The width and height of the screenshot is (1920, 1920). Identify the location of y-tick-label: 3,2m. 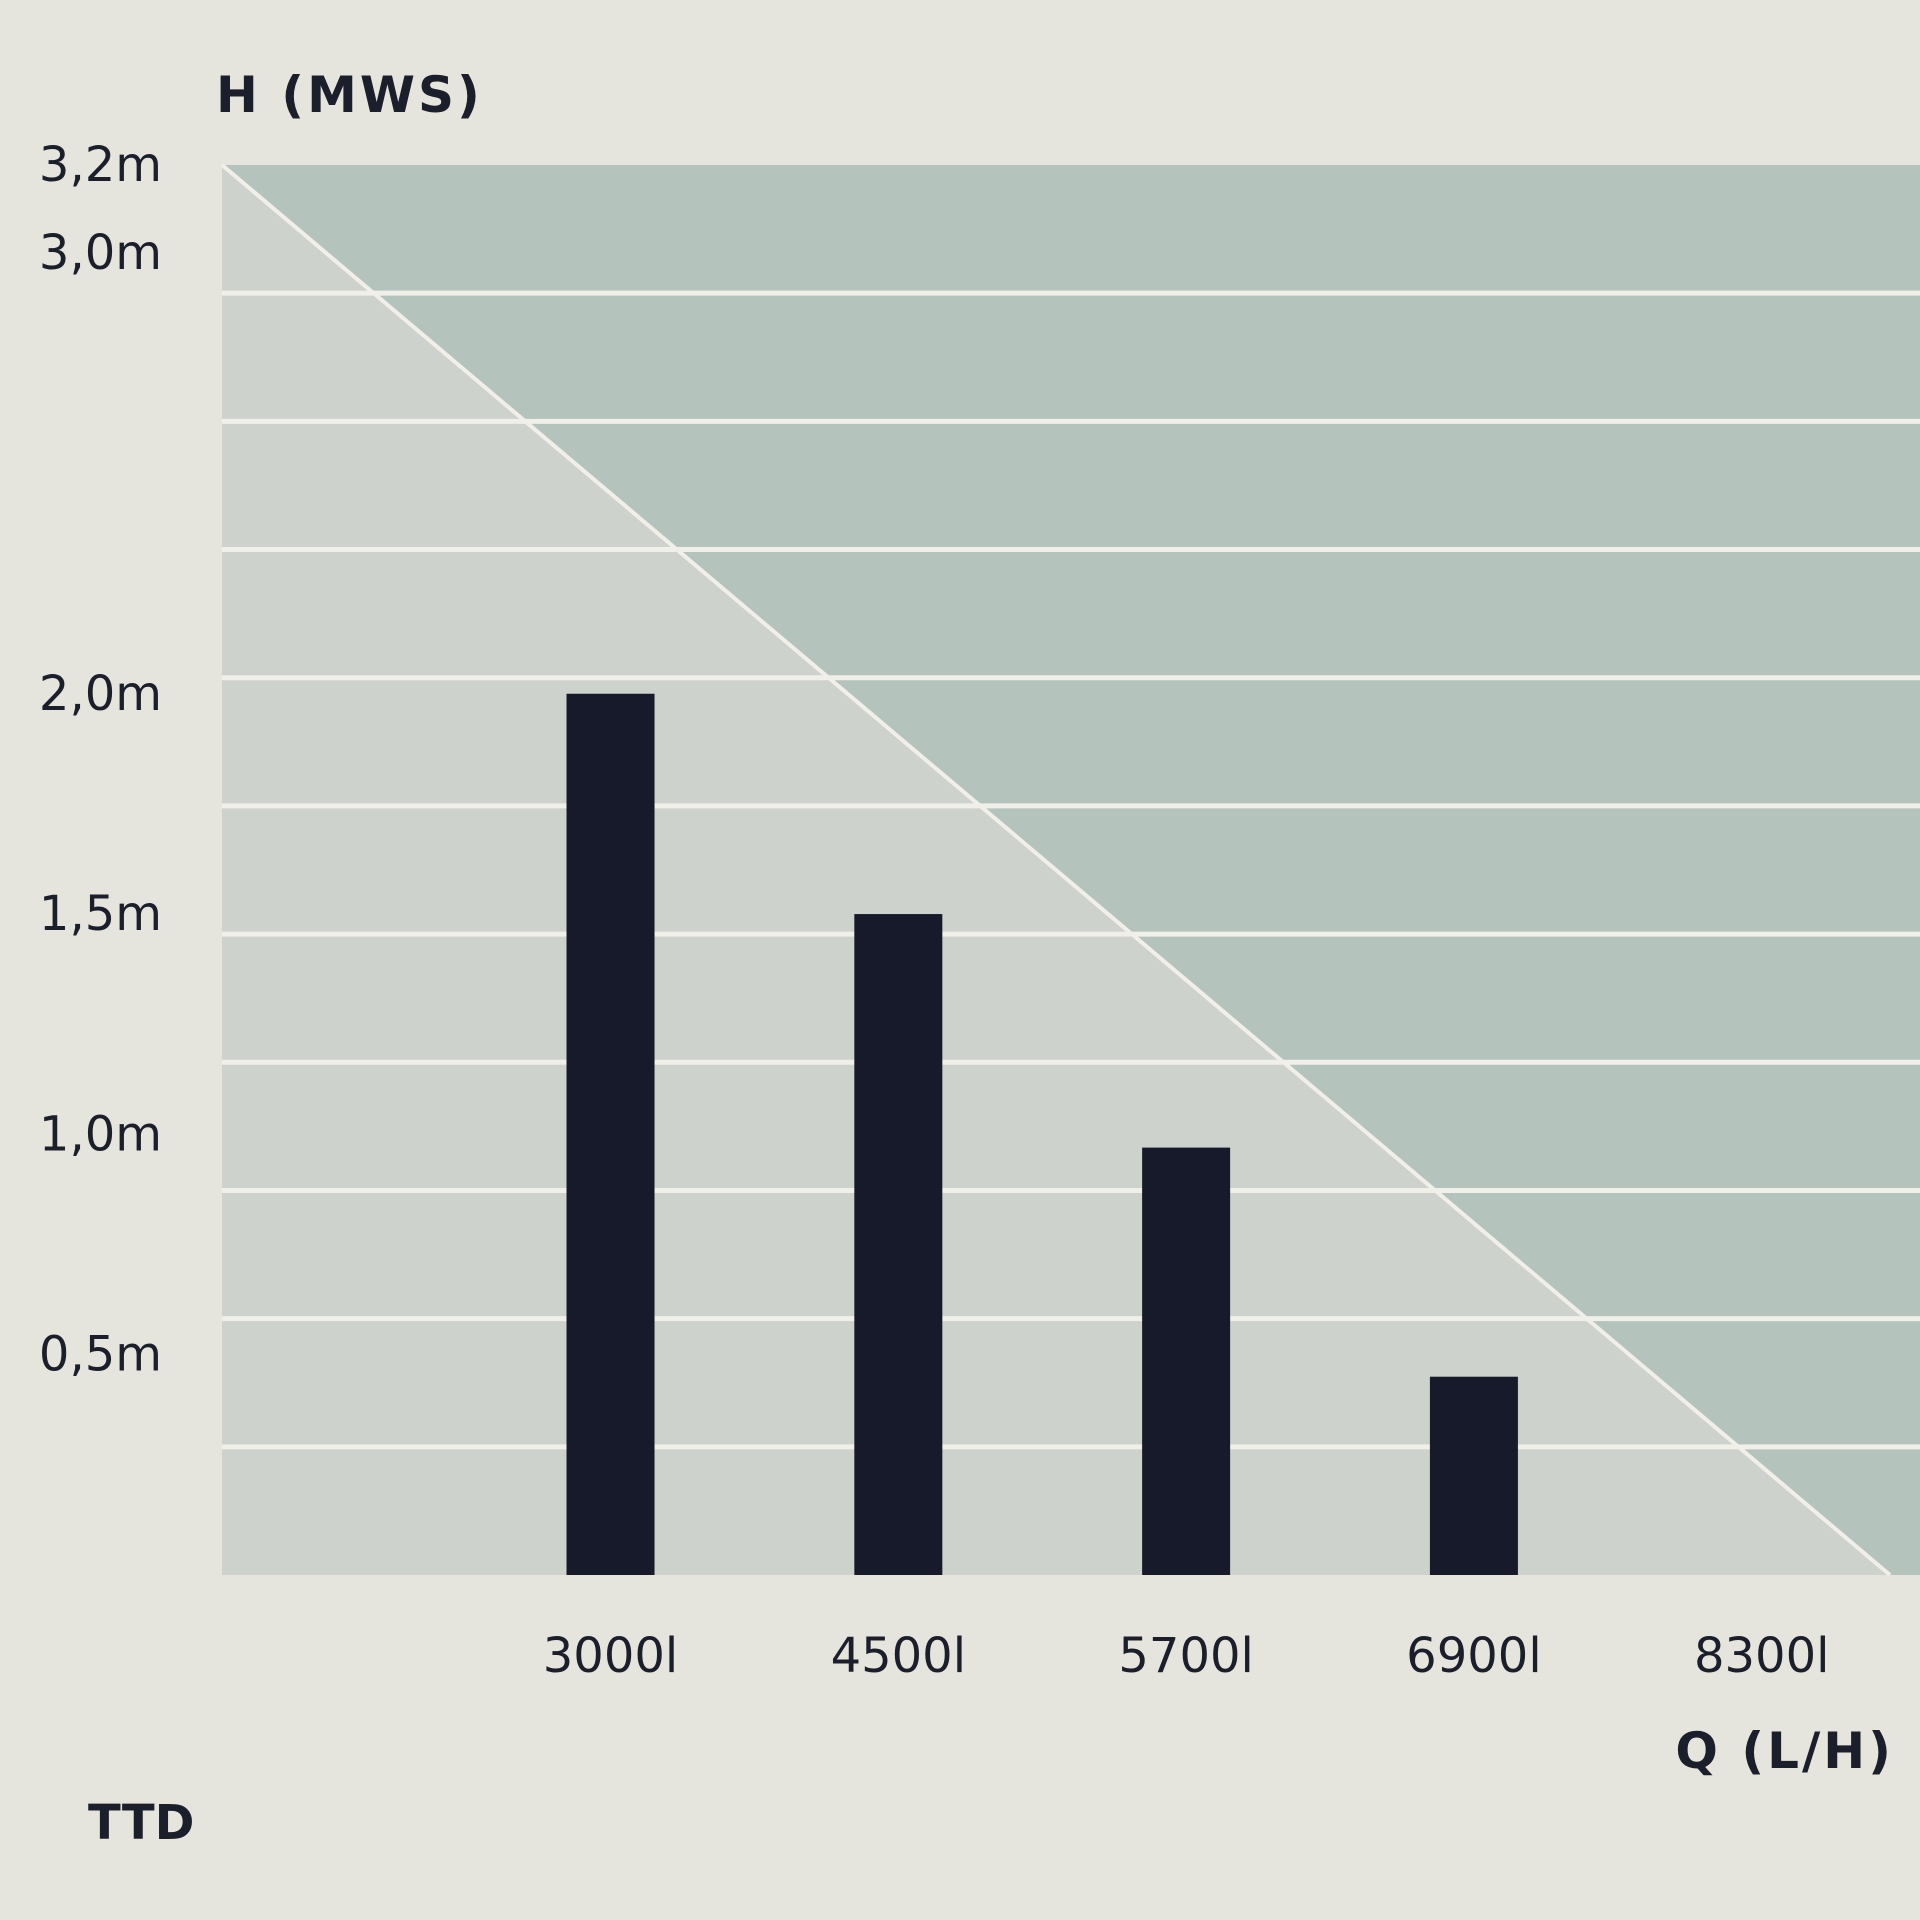
(100, 165).